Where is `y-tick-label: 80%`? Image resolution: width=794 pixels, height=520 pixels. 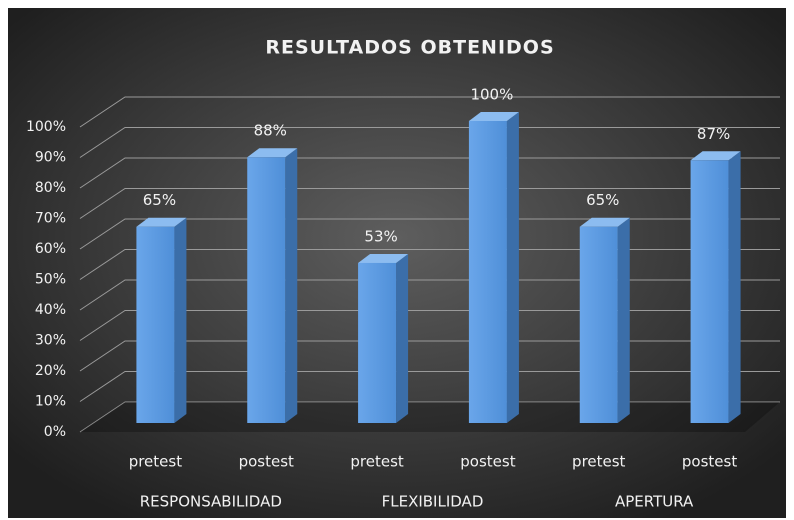
y-tick-label: 80% is located at coordinates (50, 188).